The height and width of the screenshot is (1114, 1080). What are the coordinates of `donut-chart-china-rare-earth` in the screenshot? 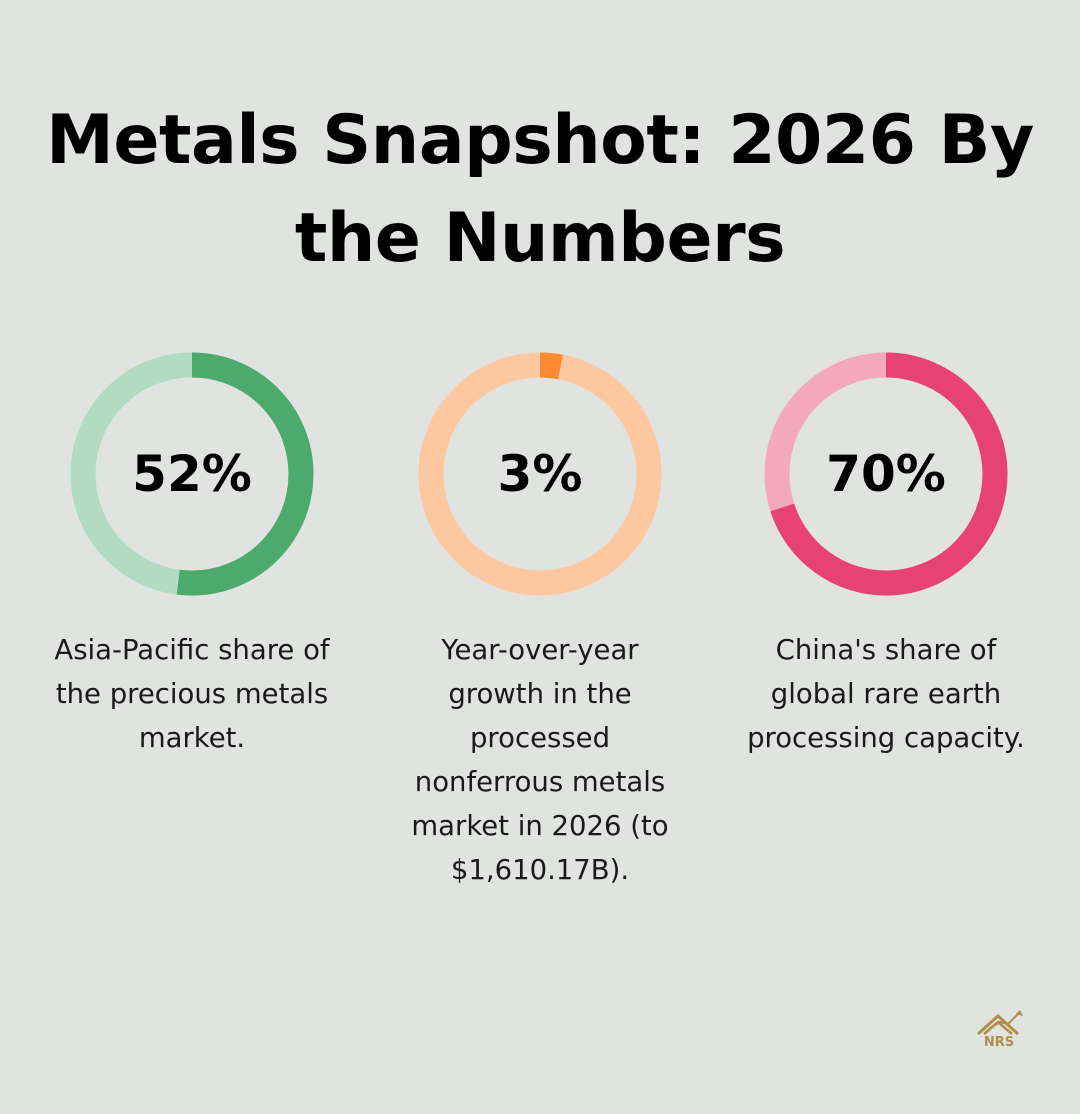 It's located at (886, 474).